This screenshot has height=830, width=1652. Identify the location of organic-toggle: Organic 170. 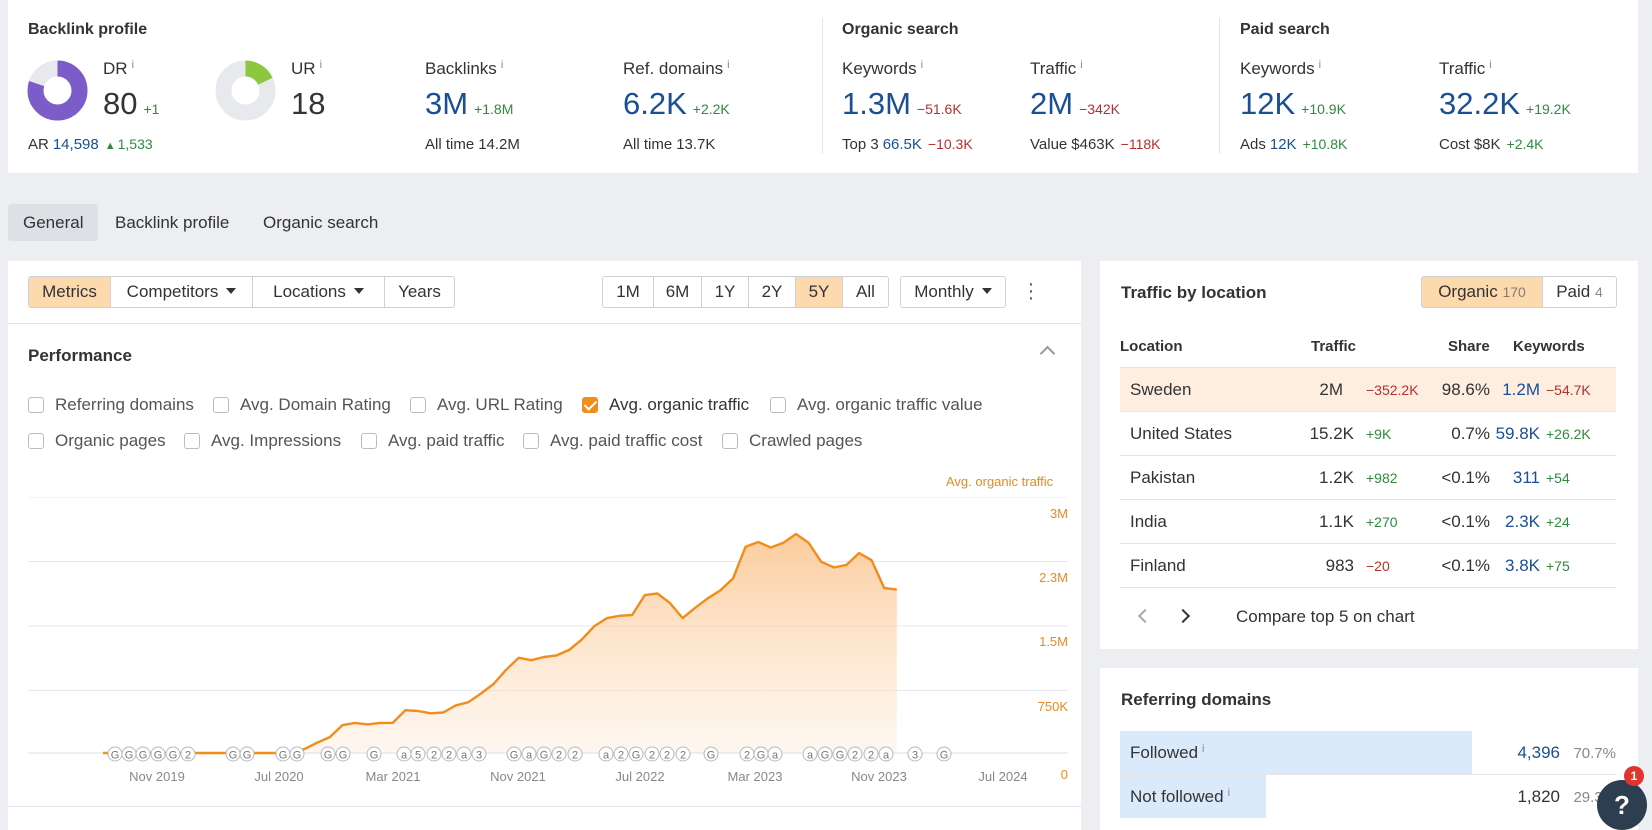
(1482, 292).